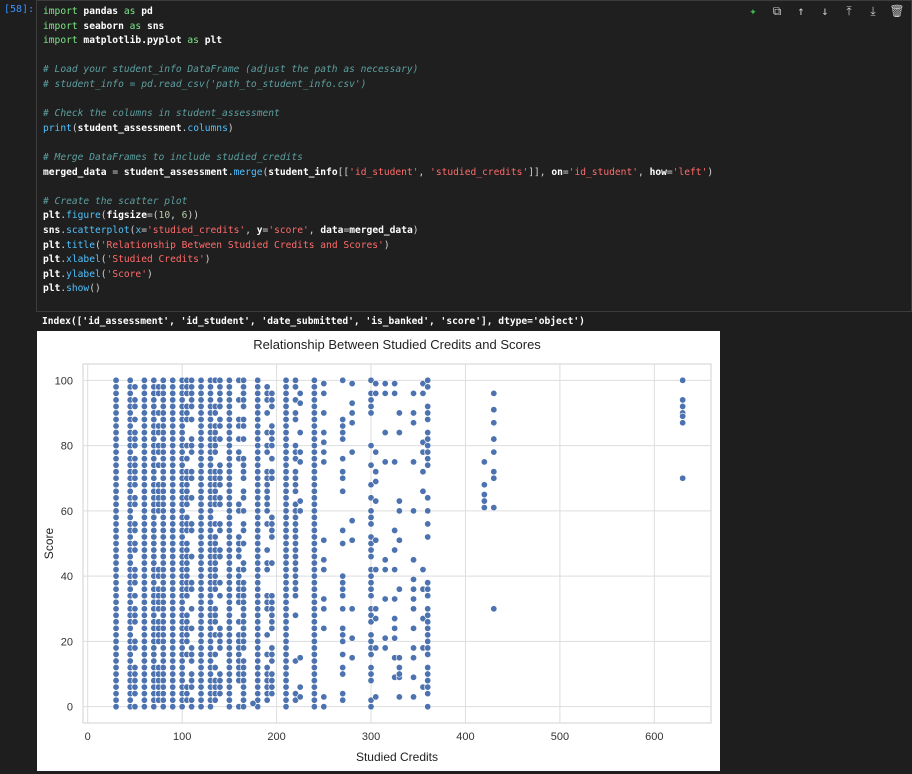 The height and width of the screenshot is (774, 912). What do you see at coordinates (193, 216) in the screenshot?
I see `code-token: ))` at bounding box center [193, 216].